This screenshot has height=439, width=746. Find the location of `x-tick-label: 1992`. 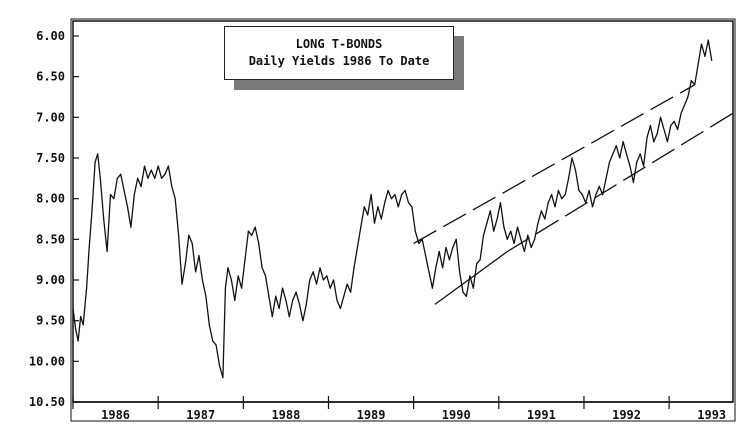

x-tick-label: 1992 is located at coordinates (626, 415).